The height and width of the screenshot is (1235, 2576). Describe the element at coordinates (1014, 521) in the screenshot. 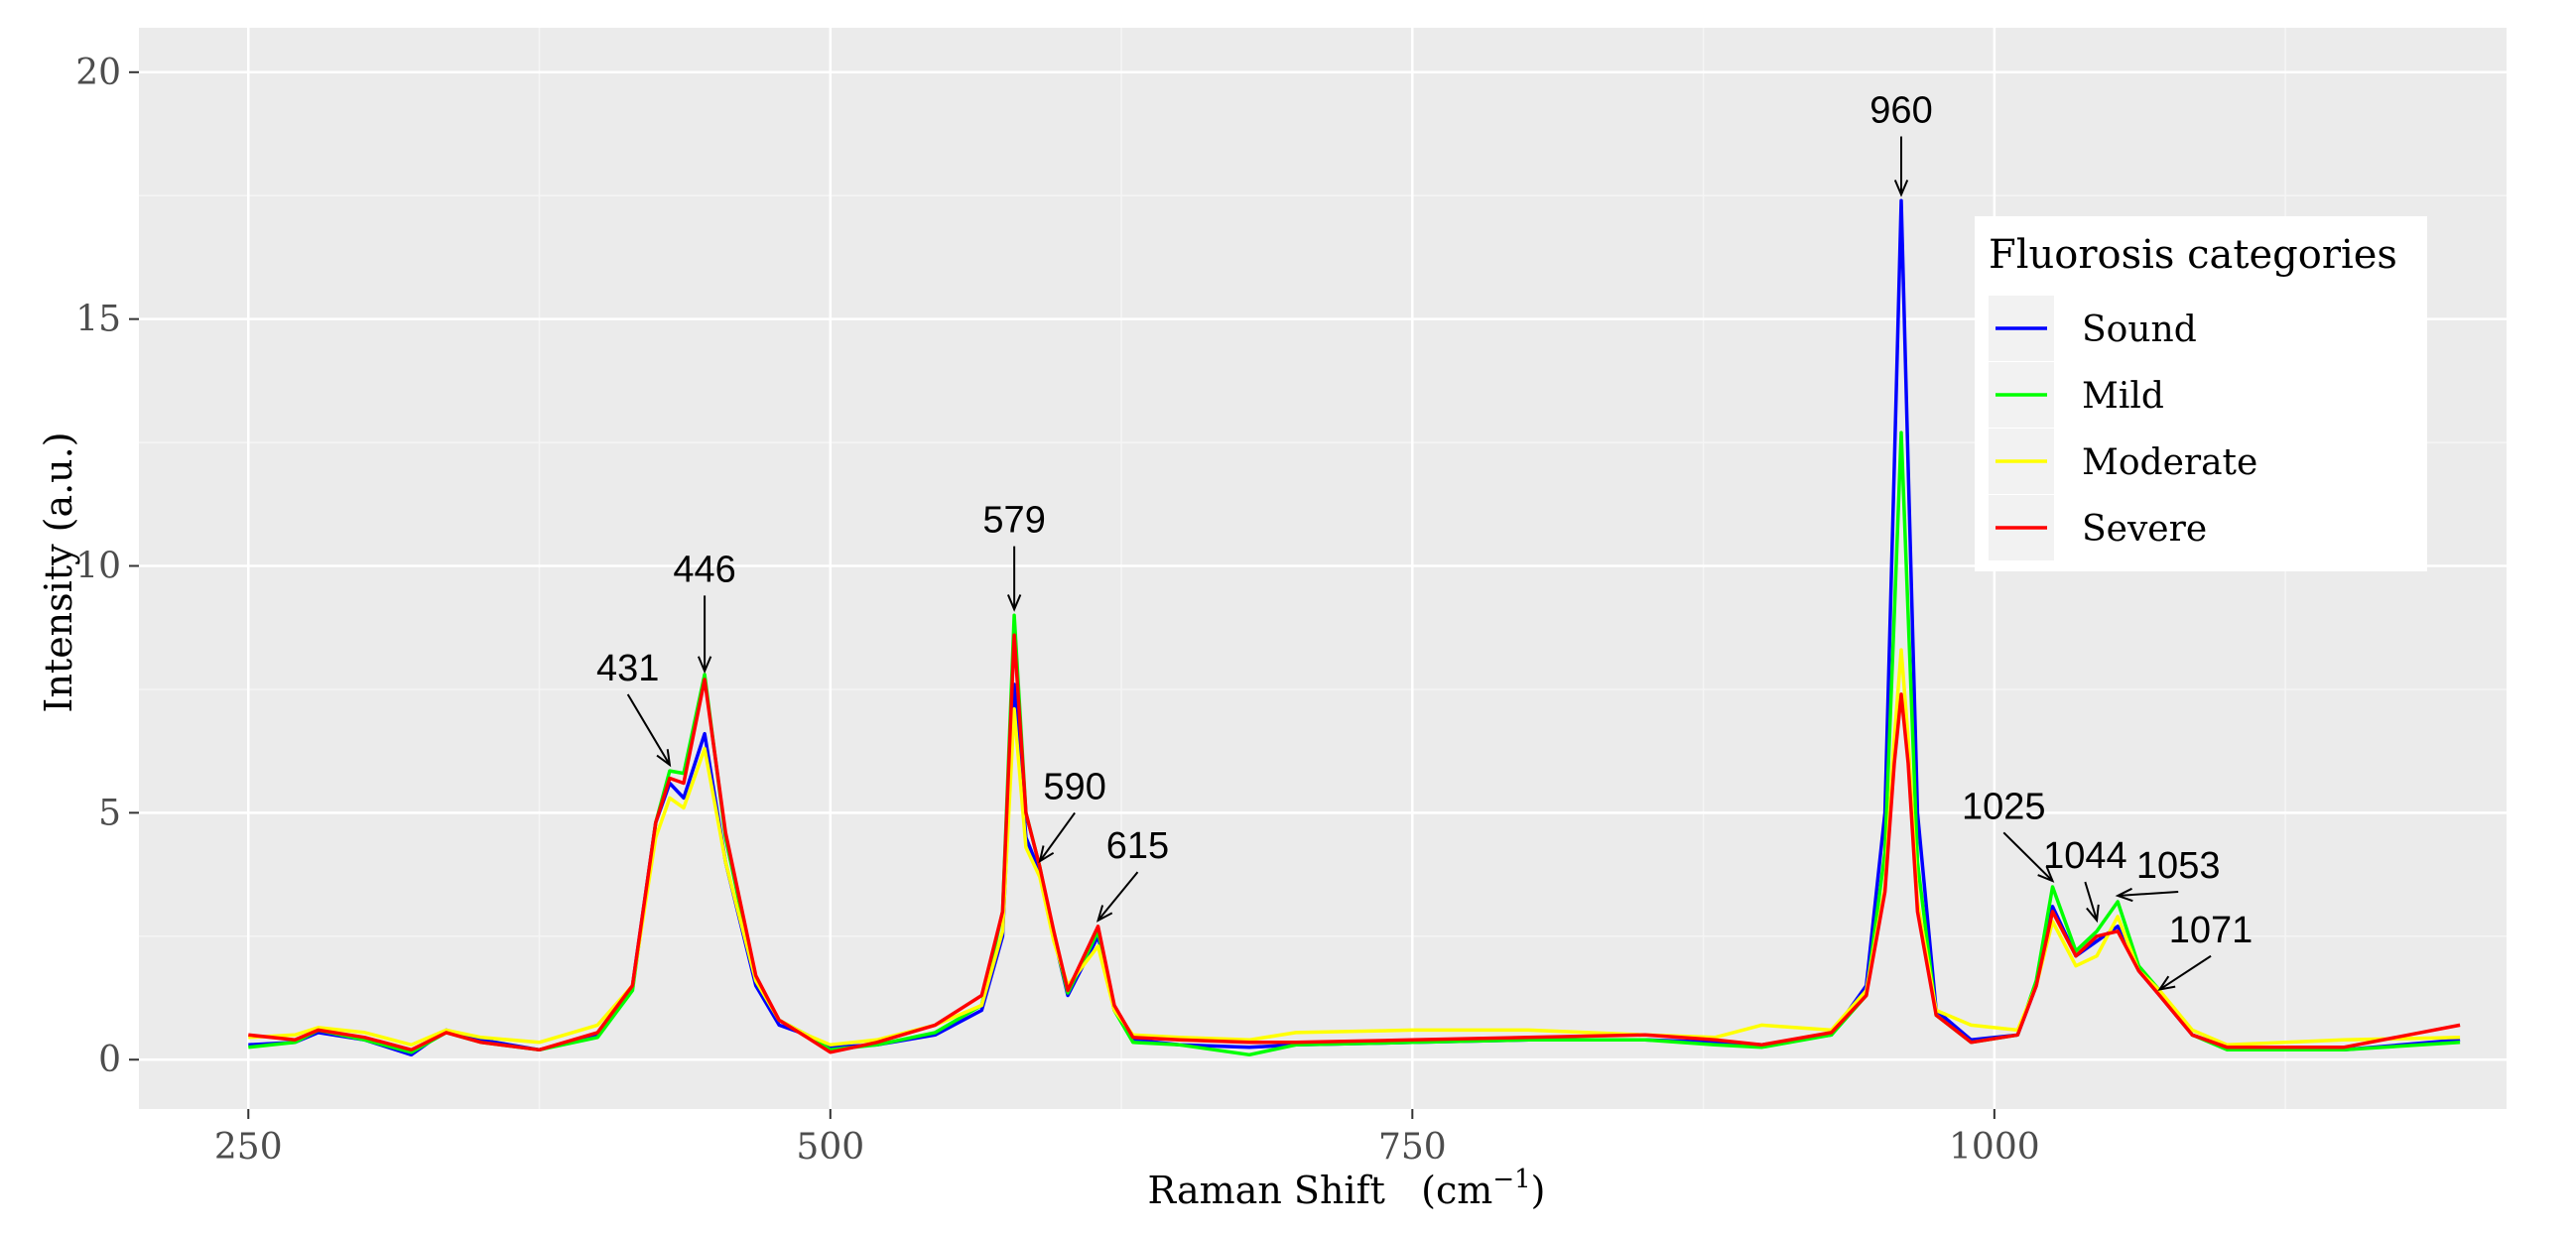

I see `annotation-label-579: 579` at that location.